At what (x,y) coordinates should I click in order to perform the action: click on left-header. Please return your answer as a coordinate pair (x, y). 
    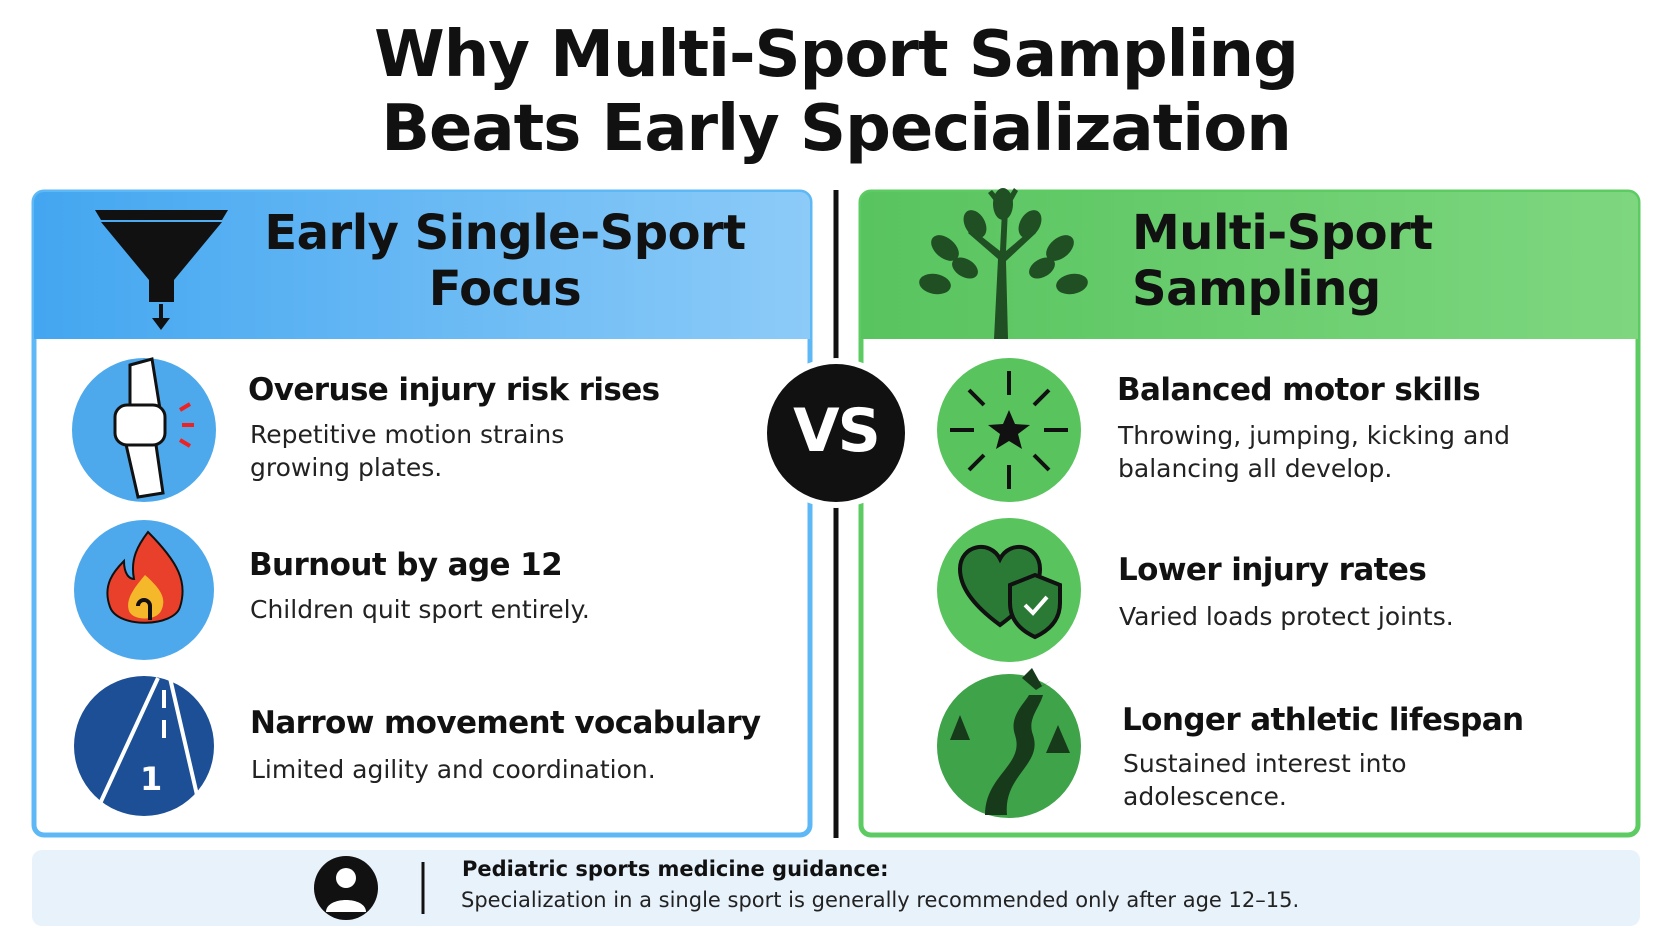
    Looking at the image, I should click on (422, 265).